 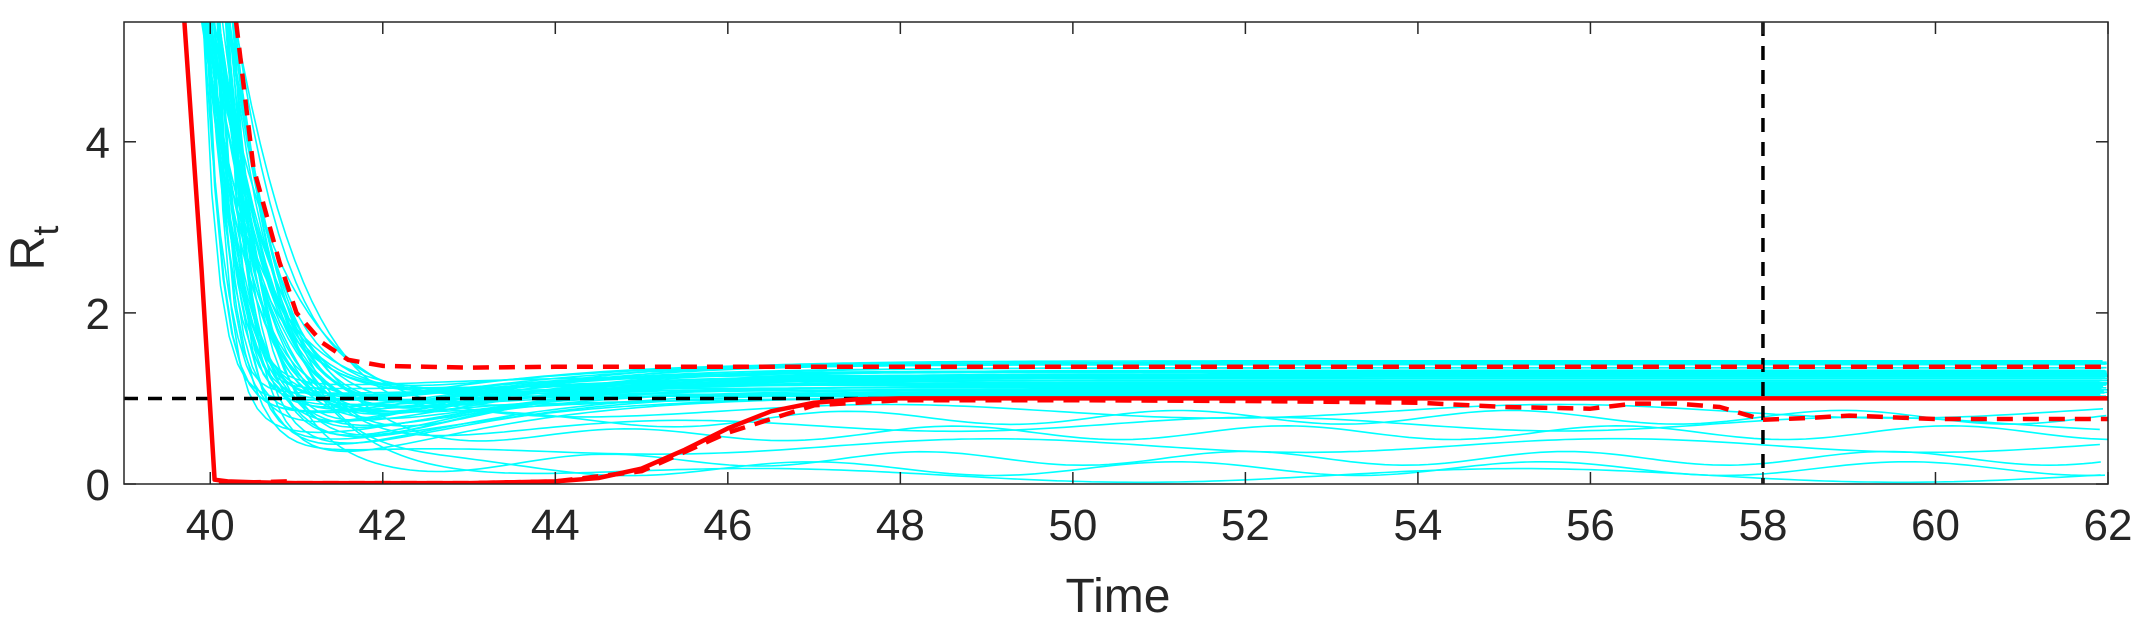 What do you see at coordinates (382, 525) in the screenshot?
I see `x-tick-label: 42` at bounding box center [382, 525].